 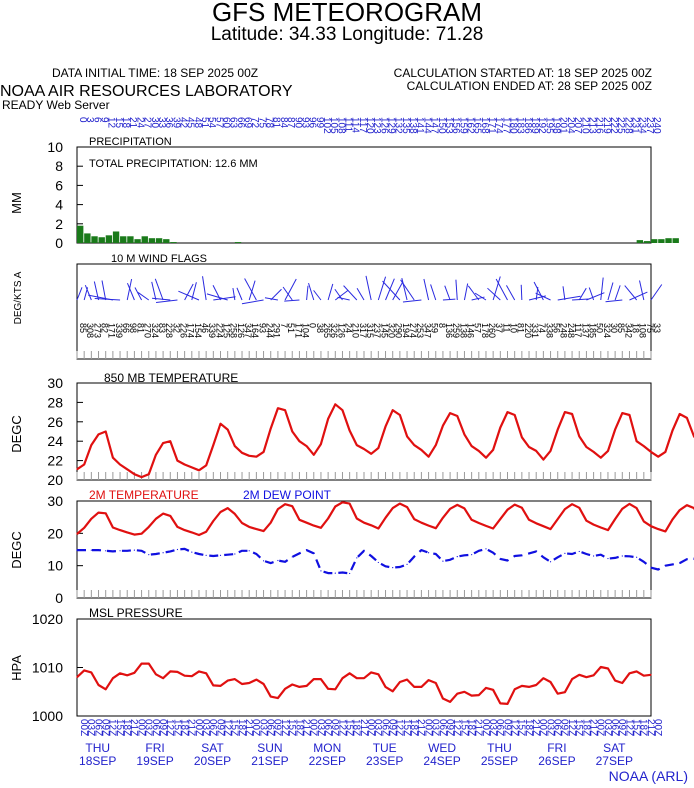 What do you see at coordinates (326, 125) in the screenshot?
I see `forecast-hour-label: 102` at bounding box center [326, 125].